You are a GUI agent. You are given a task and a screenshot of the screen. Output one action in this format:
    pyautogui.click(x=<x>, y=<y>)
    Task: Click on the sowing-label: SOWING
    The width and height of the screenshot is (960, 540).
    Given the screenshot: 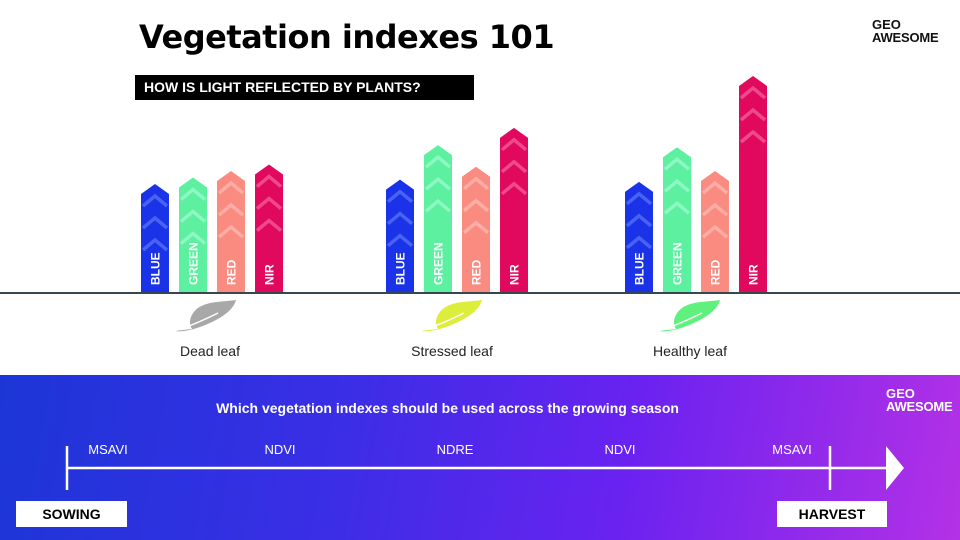 What is the action you would take?
    pyautogui.click(x=71, y=514)
    